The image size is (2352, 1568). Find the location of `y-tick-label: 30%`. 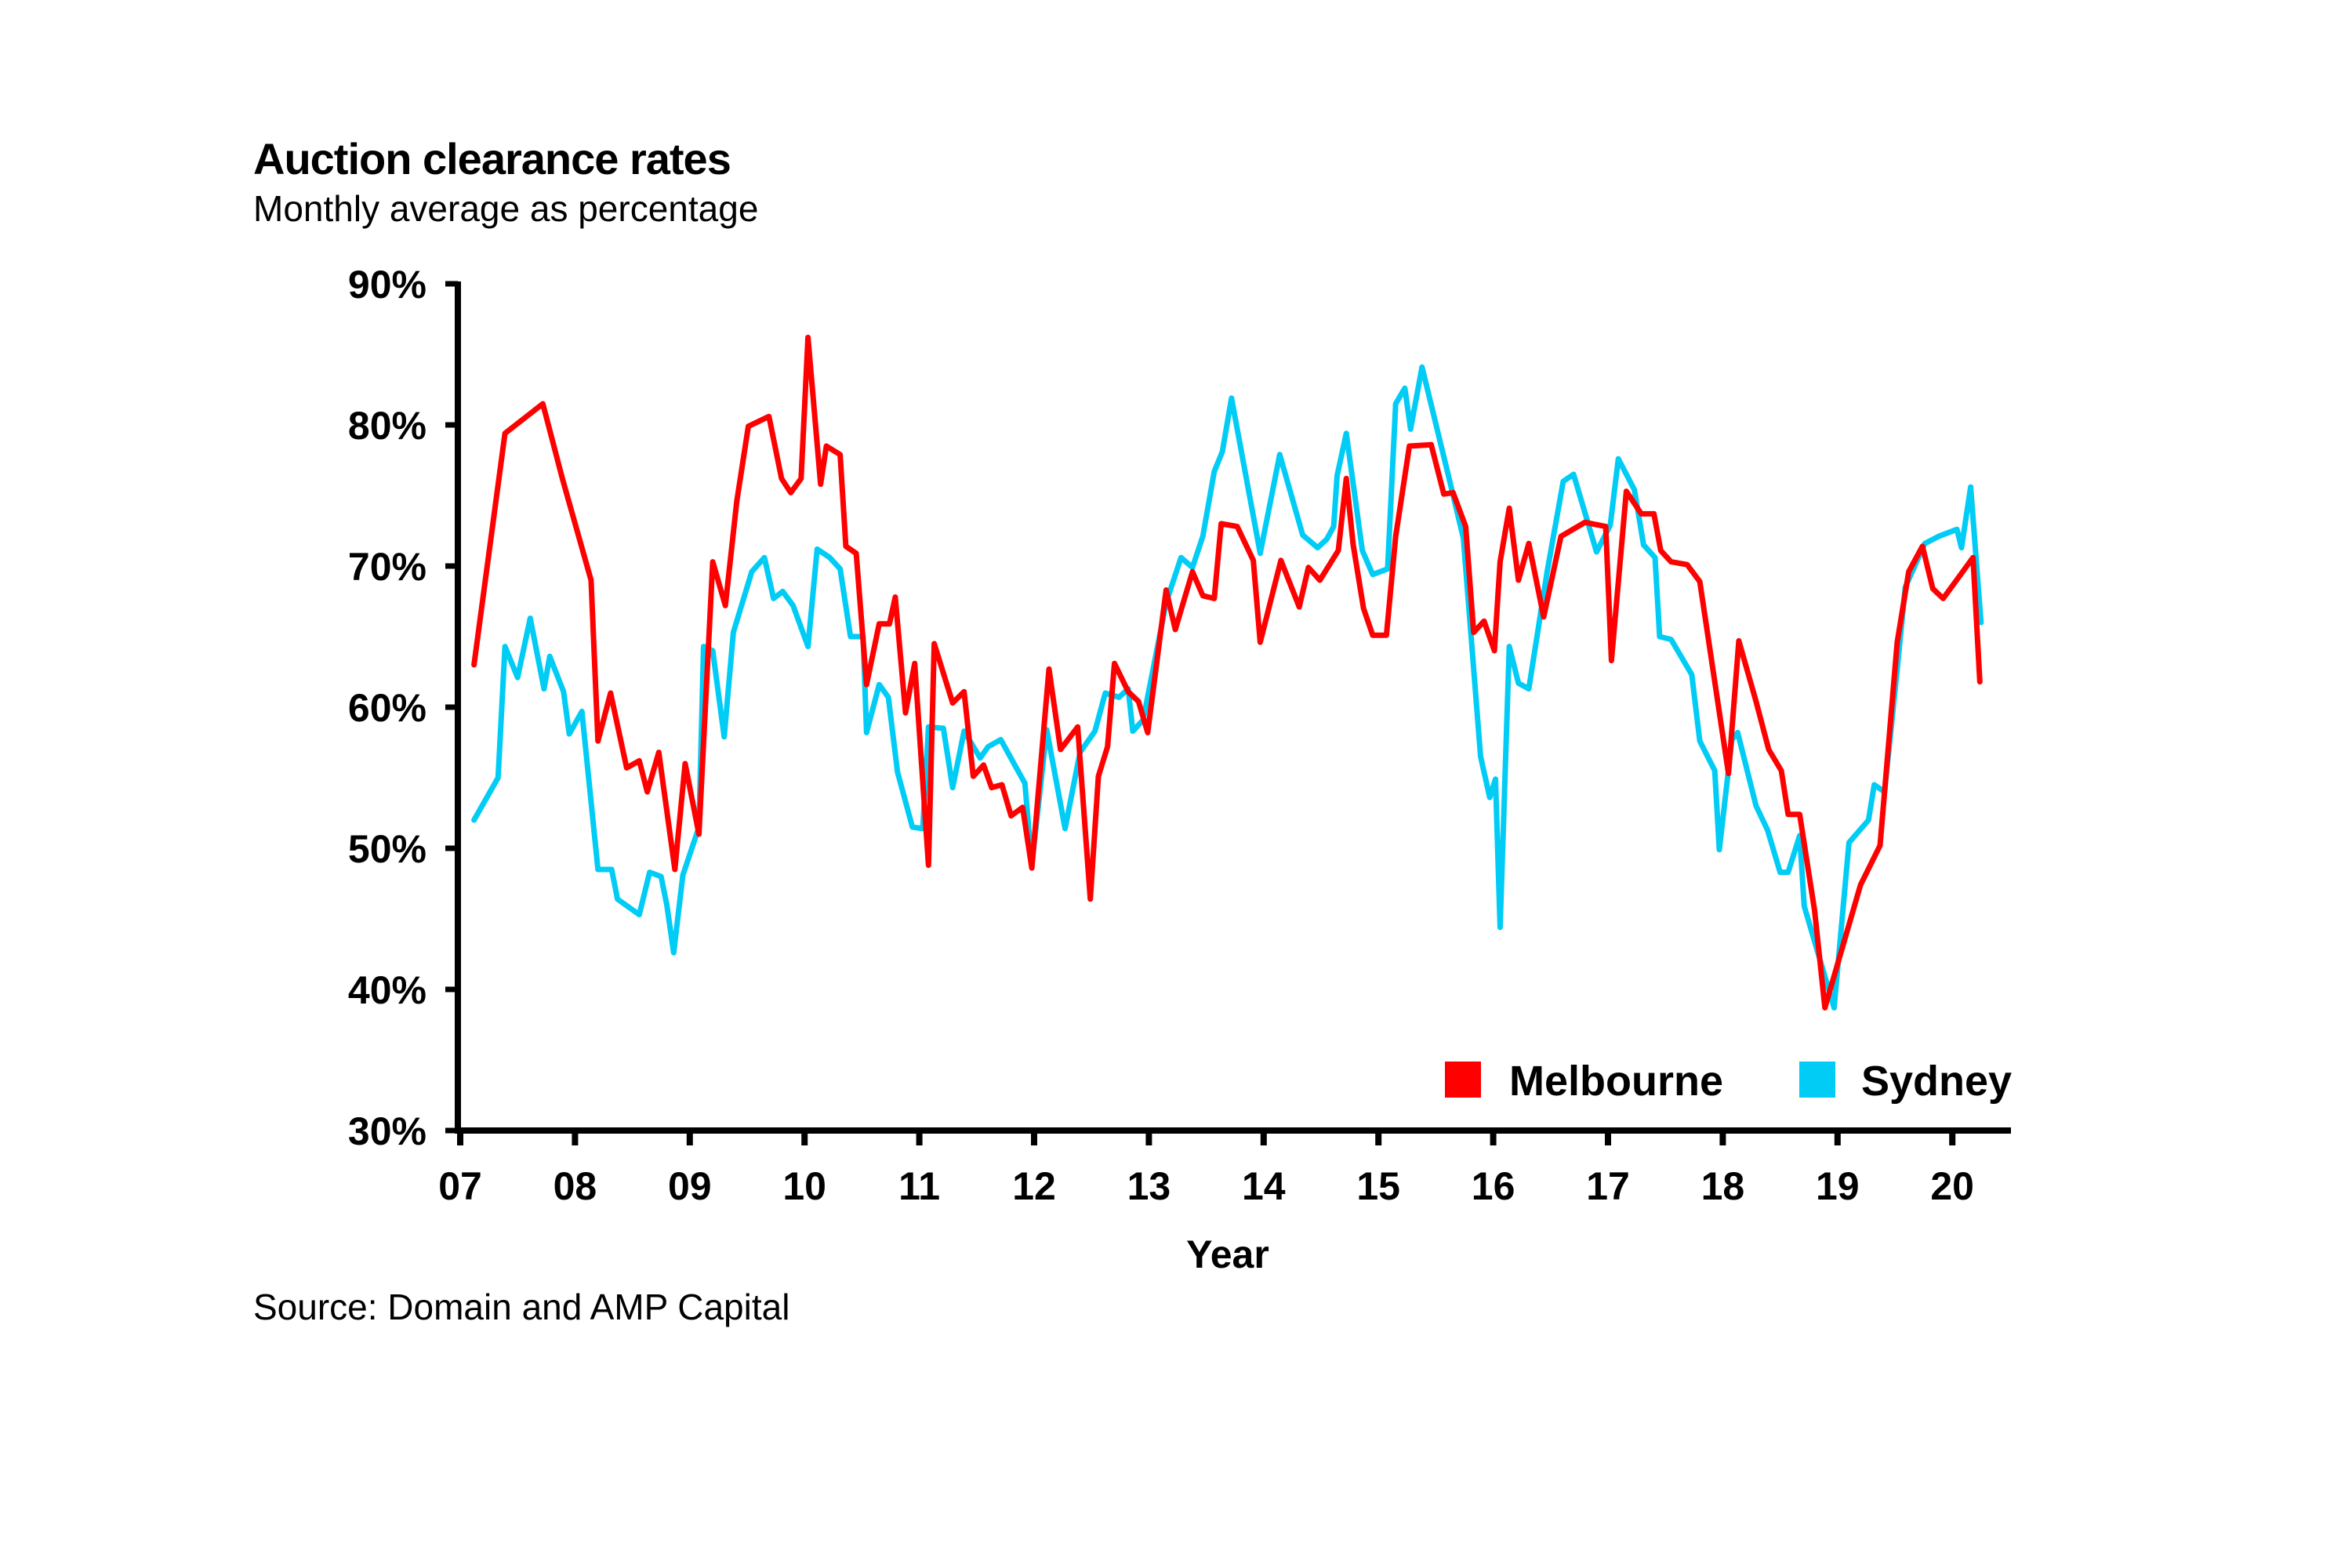

y-tick-label: 30% is located at coordinates (387, 1131).